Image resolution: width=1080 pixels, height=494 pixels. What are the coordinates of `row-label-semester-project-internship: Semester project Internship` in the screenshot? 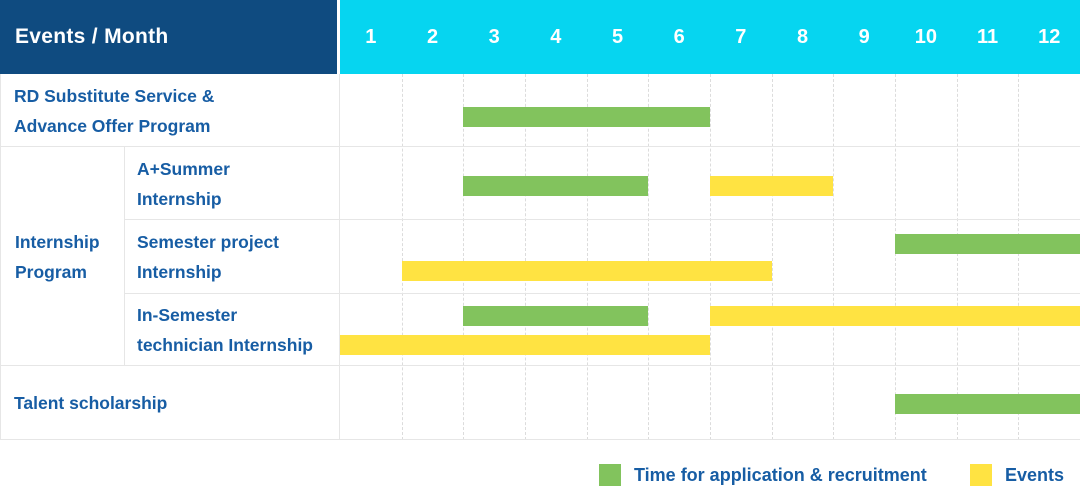 It's located at (208, 257).